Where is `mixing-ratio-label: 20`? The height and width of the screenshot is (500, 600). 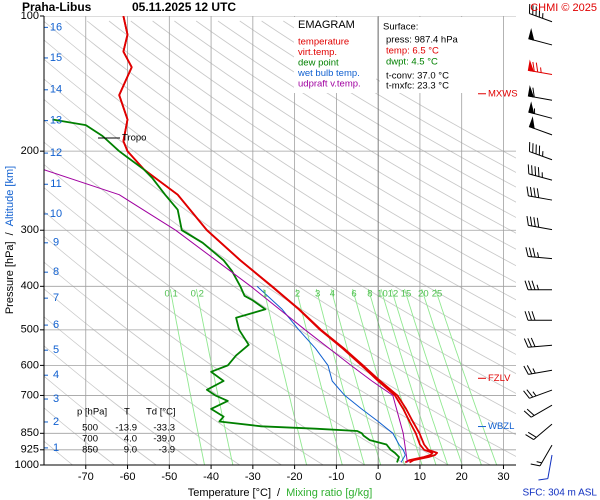
mixing-ratio-label: 20 is located at coordinates (423, 294).